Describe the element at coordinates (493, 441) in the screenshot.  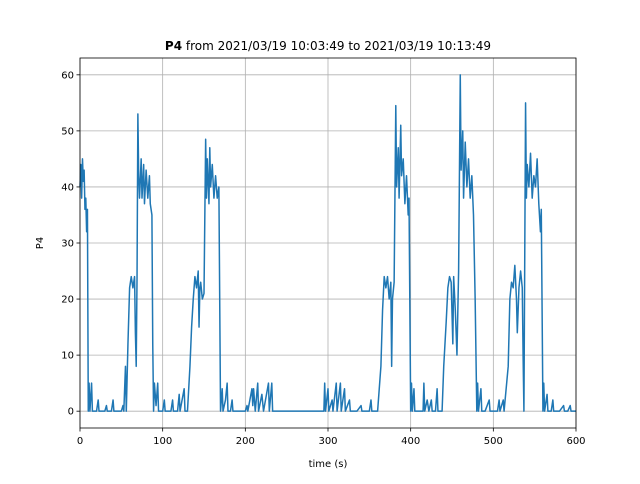
I see `x-tick-label: 500` at that location.